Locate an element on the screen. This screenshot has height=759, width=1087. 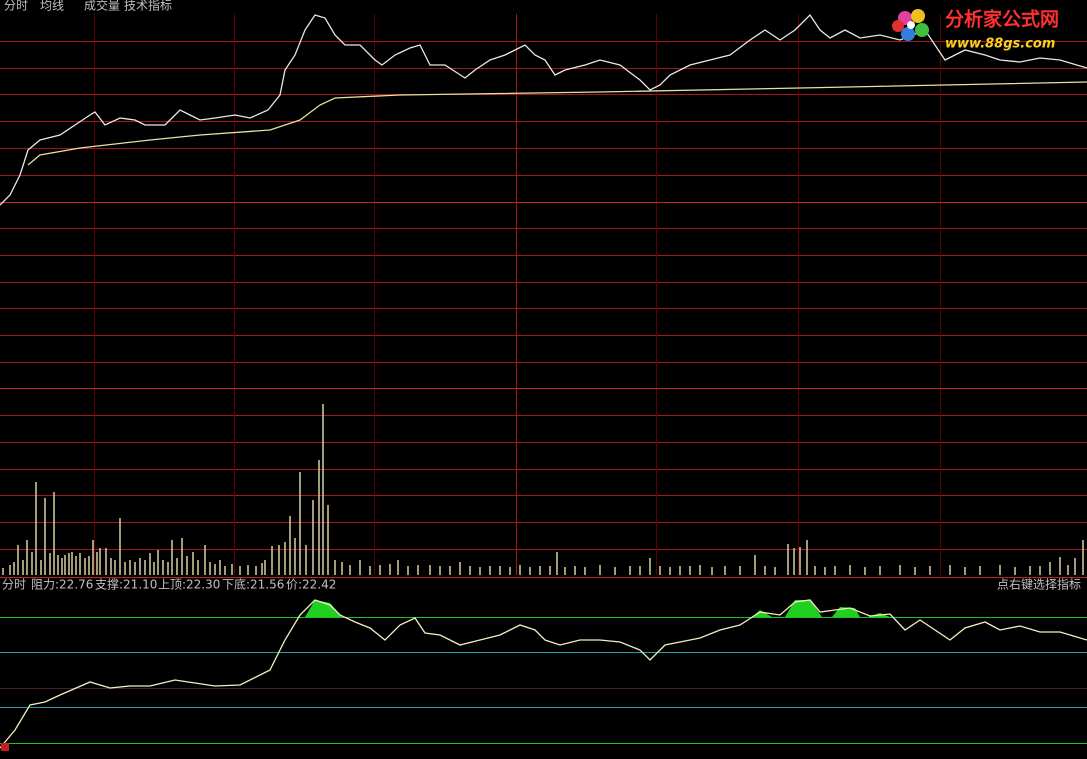
resistance-label: 阻力:22.76 is located at coordinates (62, 585).